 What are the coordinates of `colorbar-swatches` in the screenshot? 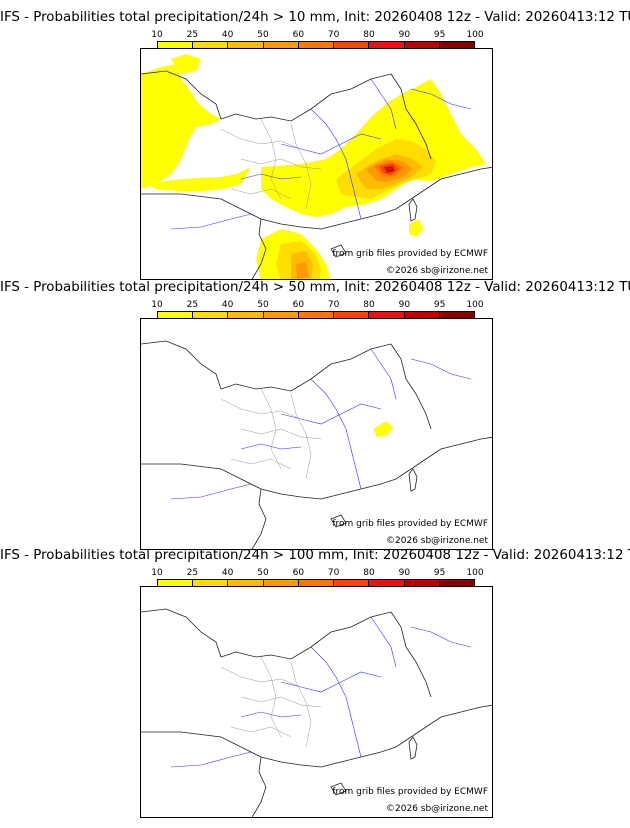 It's located at (316, 583).